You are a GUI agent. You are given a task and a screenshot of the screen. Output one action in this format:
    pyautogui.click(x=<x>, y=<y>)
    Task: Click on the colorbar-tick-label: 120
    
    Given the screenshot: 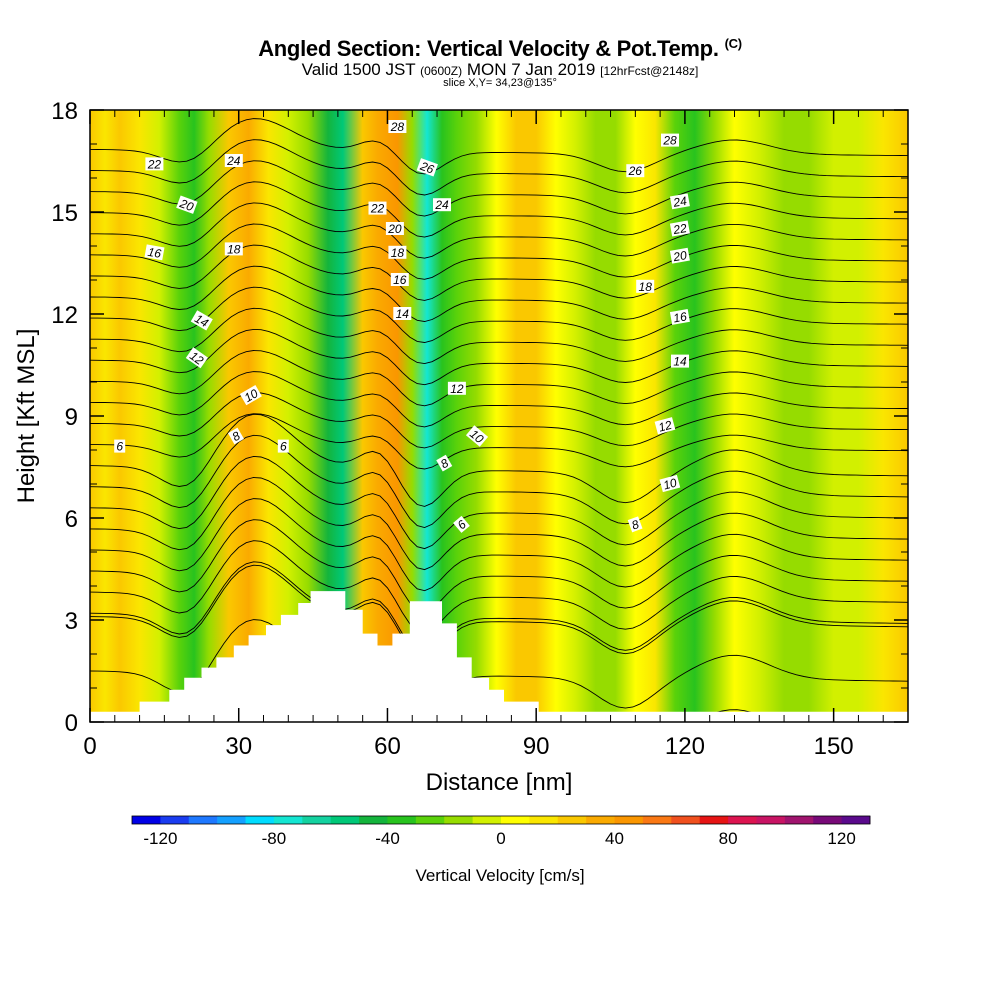 What is the action you would take?
    pyautogui.click(x=841, y=838)
    